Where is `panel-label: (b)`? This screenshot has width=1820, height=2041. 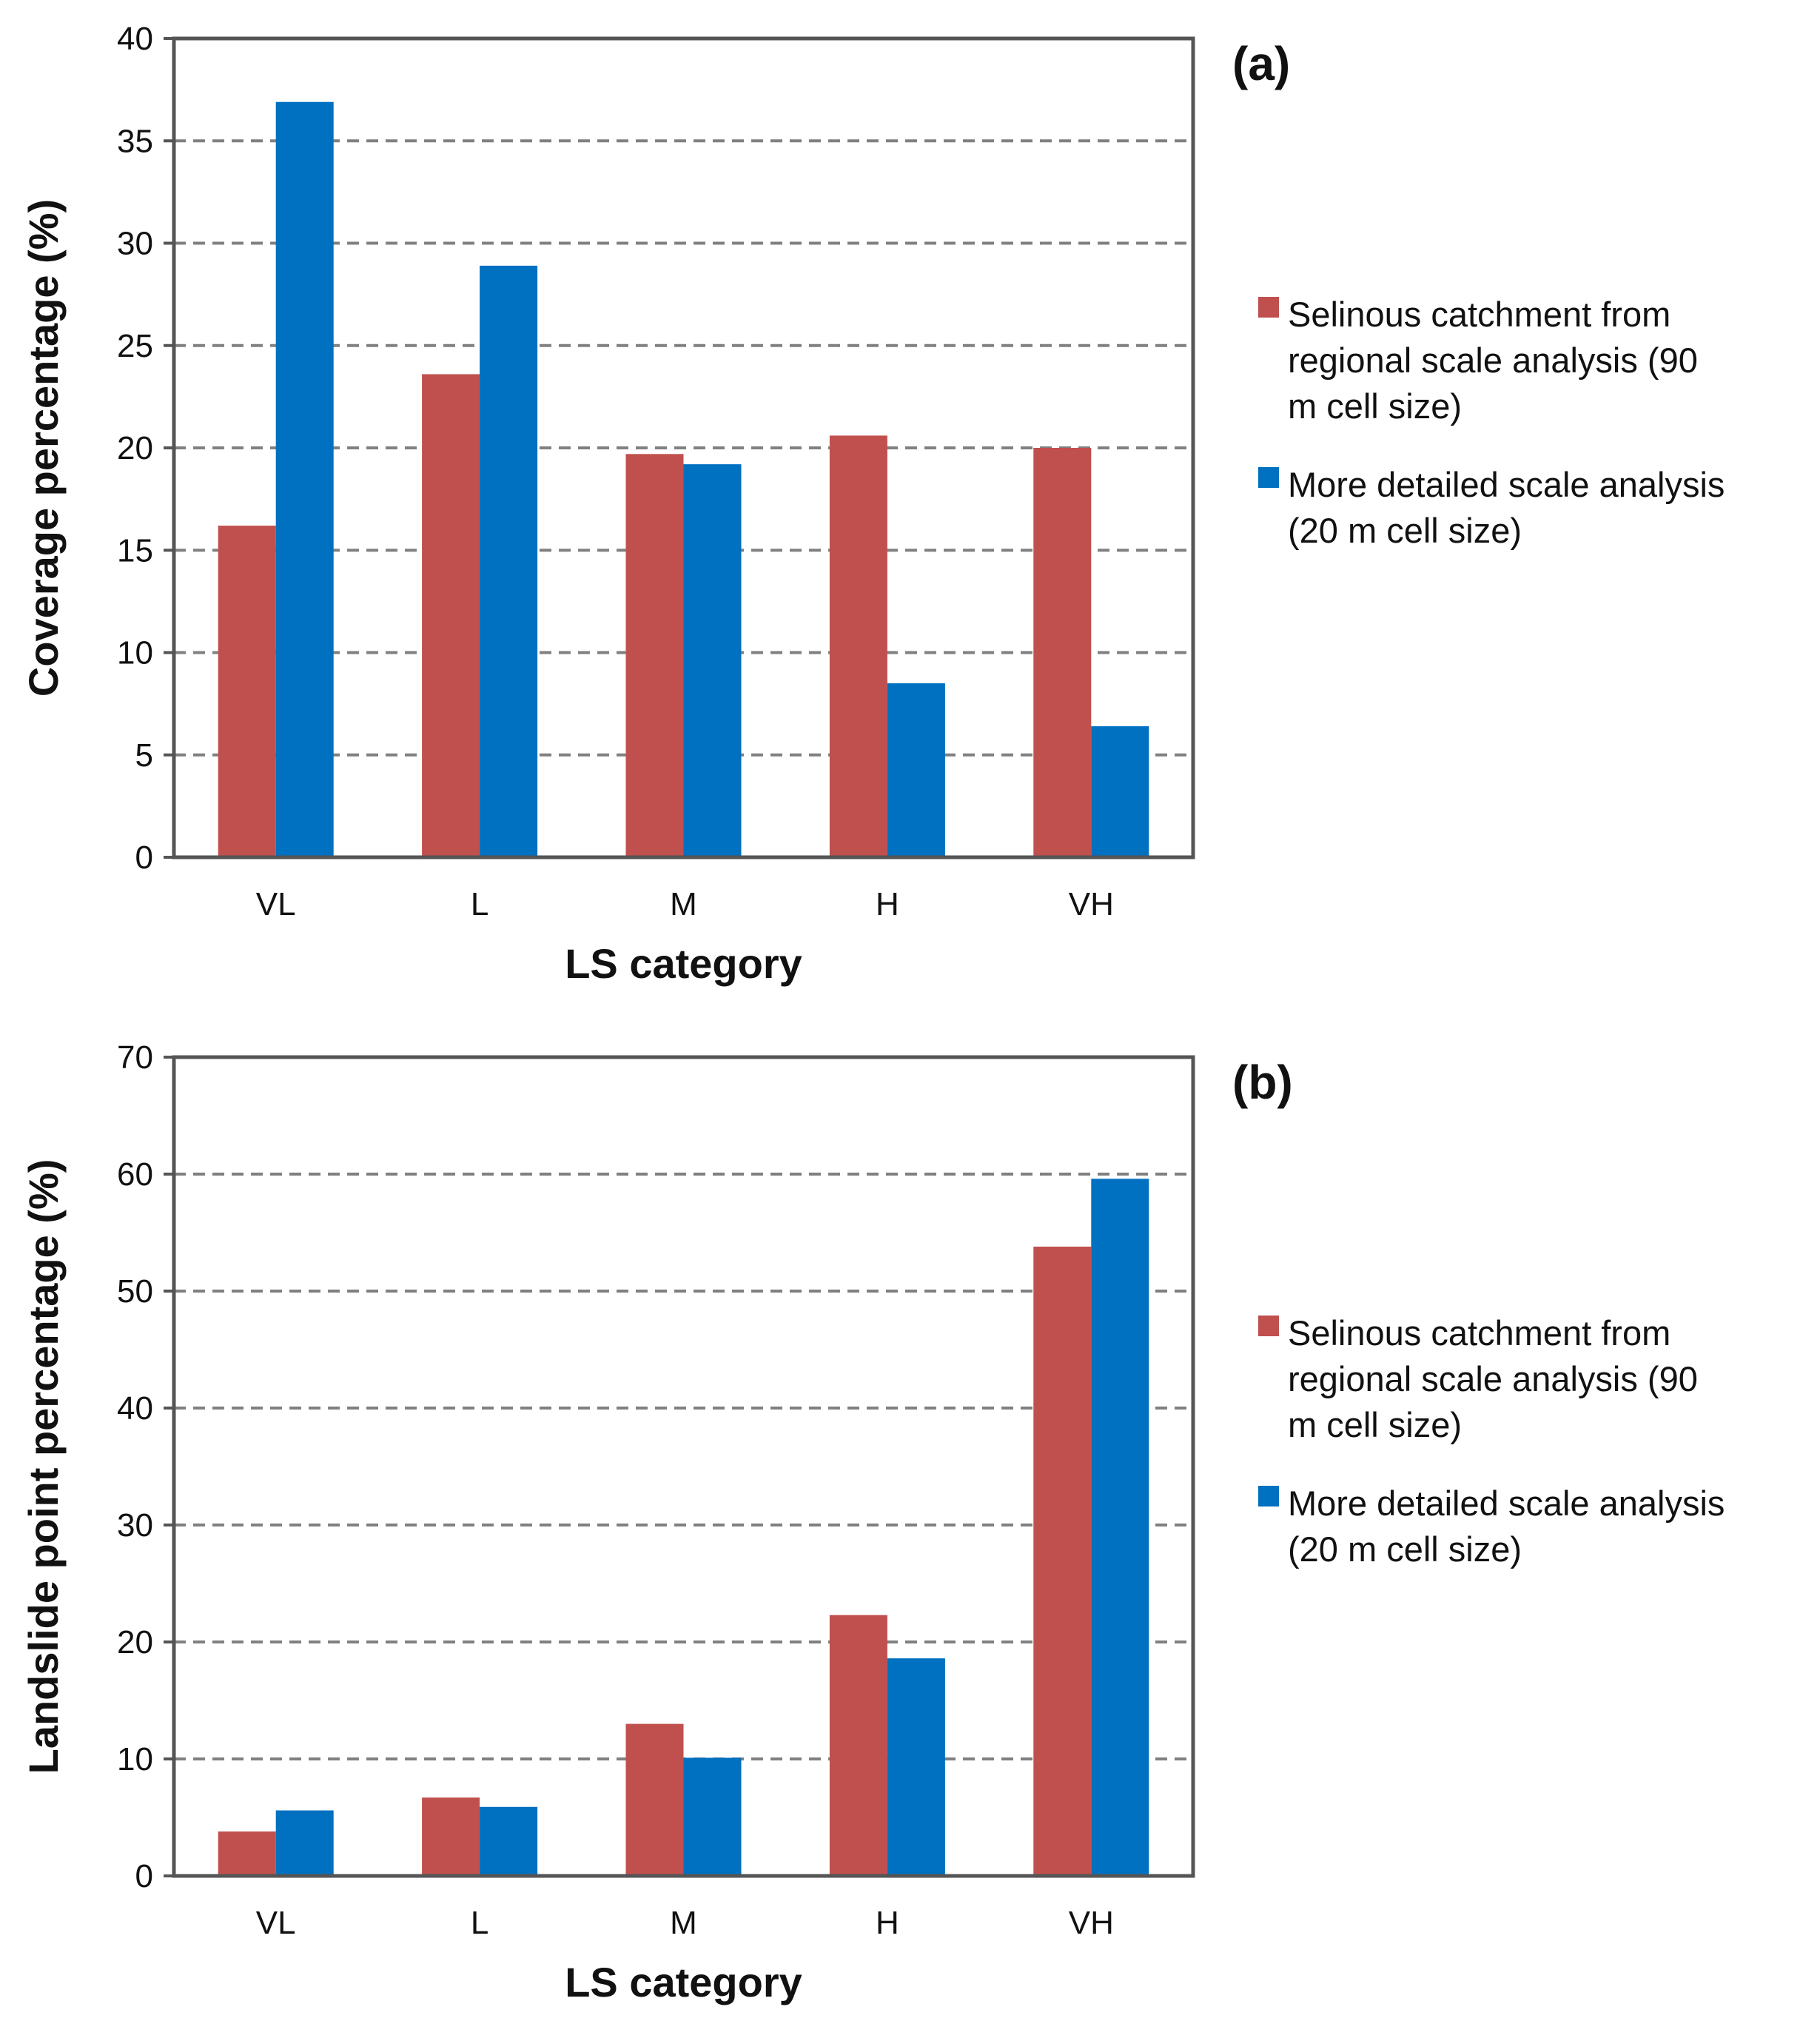 panel-label: (b) is located at coordinates (1262, 1082).